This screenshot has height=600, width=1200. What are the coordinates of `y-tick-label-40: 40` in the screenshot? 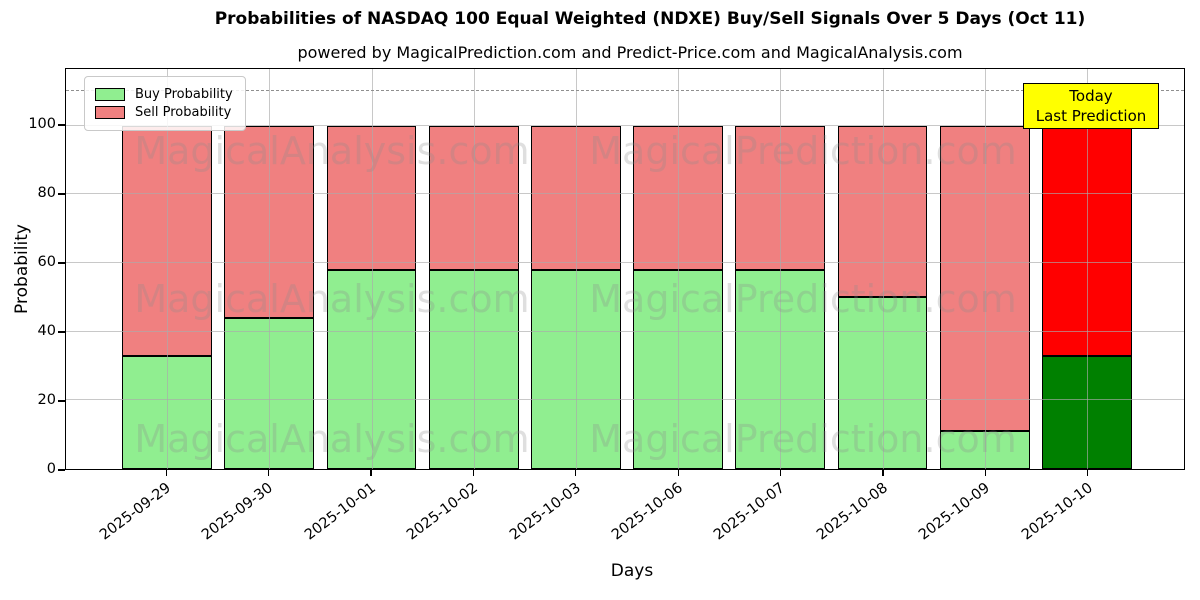 It's located at (46, 330).